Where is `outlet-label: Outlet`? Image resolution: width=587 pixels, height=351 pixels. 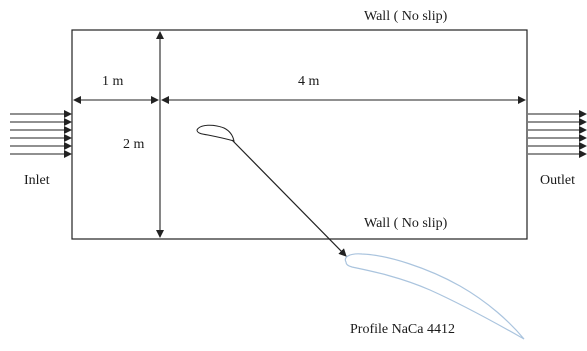 outlet-label: Outlet is located at coordinates (557, 180).